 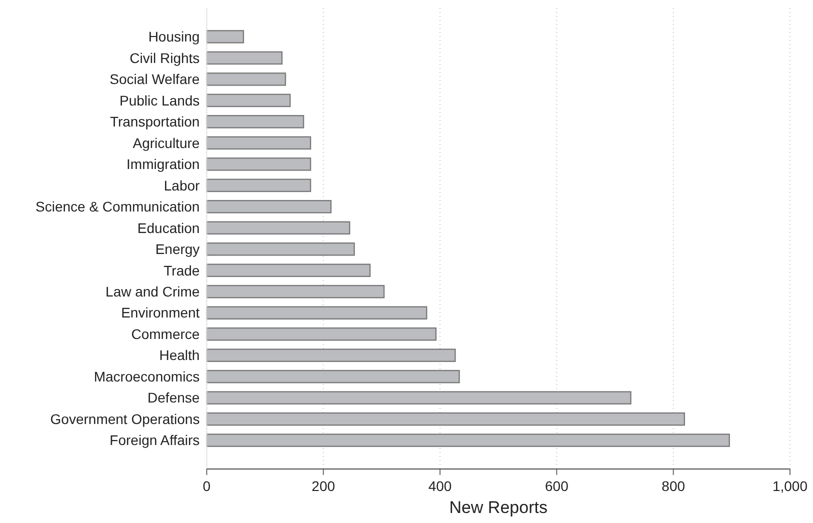 What do you see at coordinates (174, 398) in the screenshot?
I see `y-tick-label: Defense` at bounding box center [174, 398].